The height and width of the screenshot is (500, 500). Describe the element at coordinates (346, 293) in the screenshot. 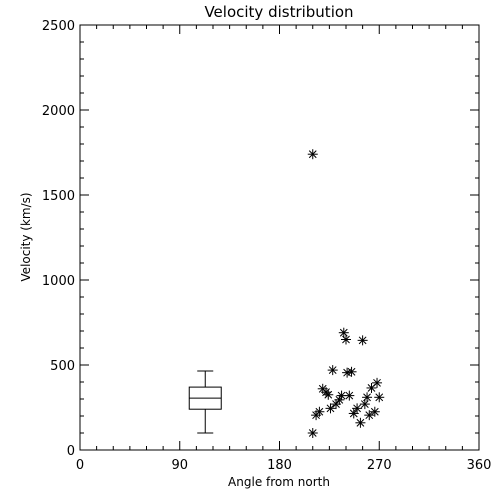

I see `scatter-points` at that location.